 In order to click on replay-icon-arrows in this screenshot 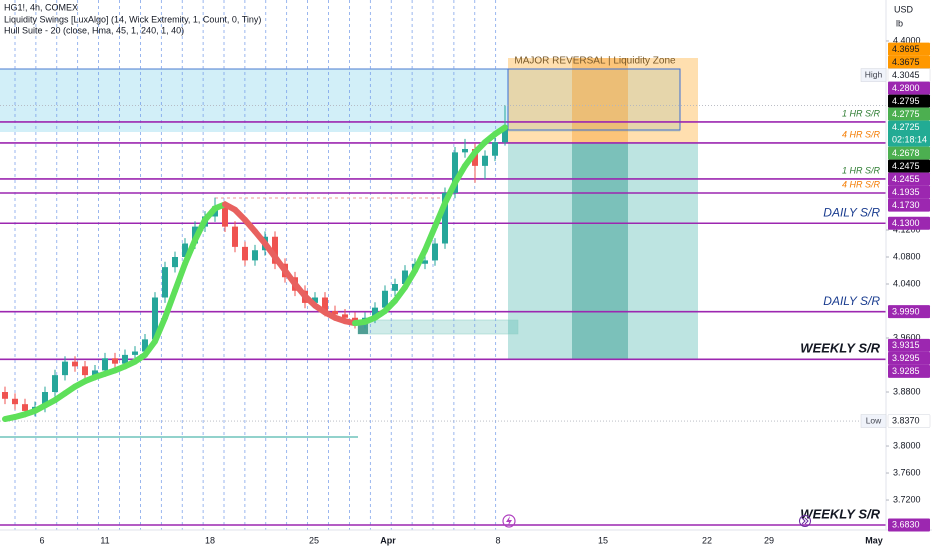, I will do `click(805, 521)`.